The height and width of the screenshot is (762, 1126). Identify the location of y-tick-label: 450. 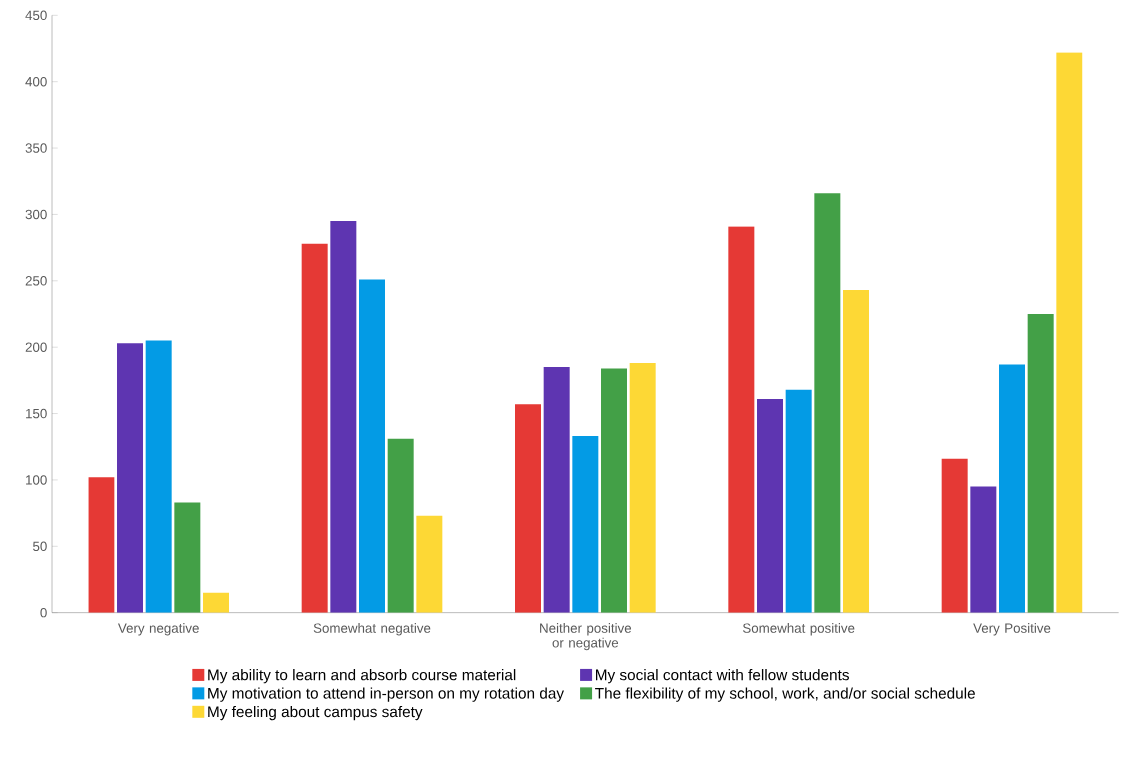
(36, 15).